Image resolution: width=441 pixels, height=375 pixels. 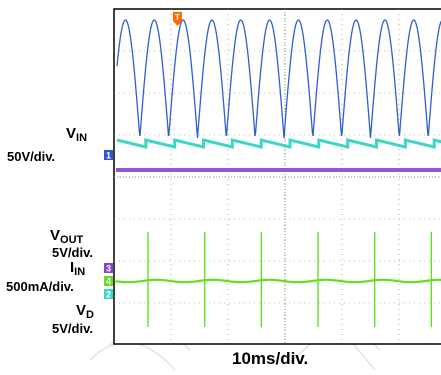 What do you see at coordinates (77, 134) in the screenshot?
I see `vin-label: VIN` at bounding box center [77, 134].